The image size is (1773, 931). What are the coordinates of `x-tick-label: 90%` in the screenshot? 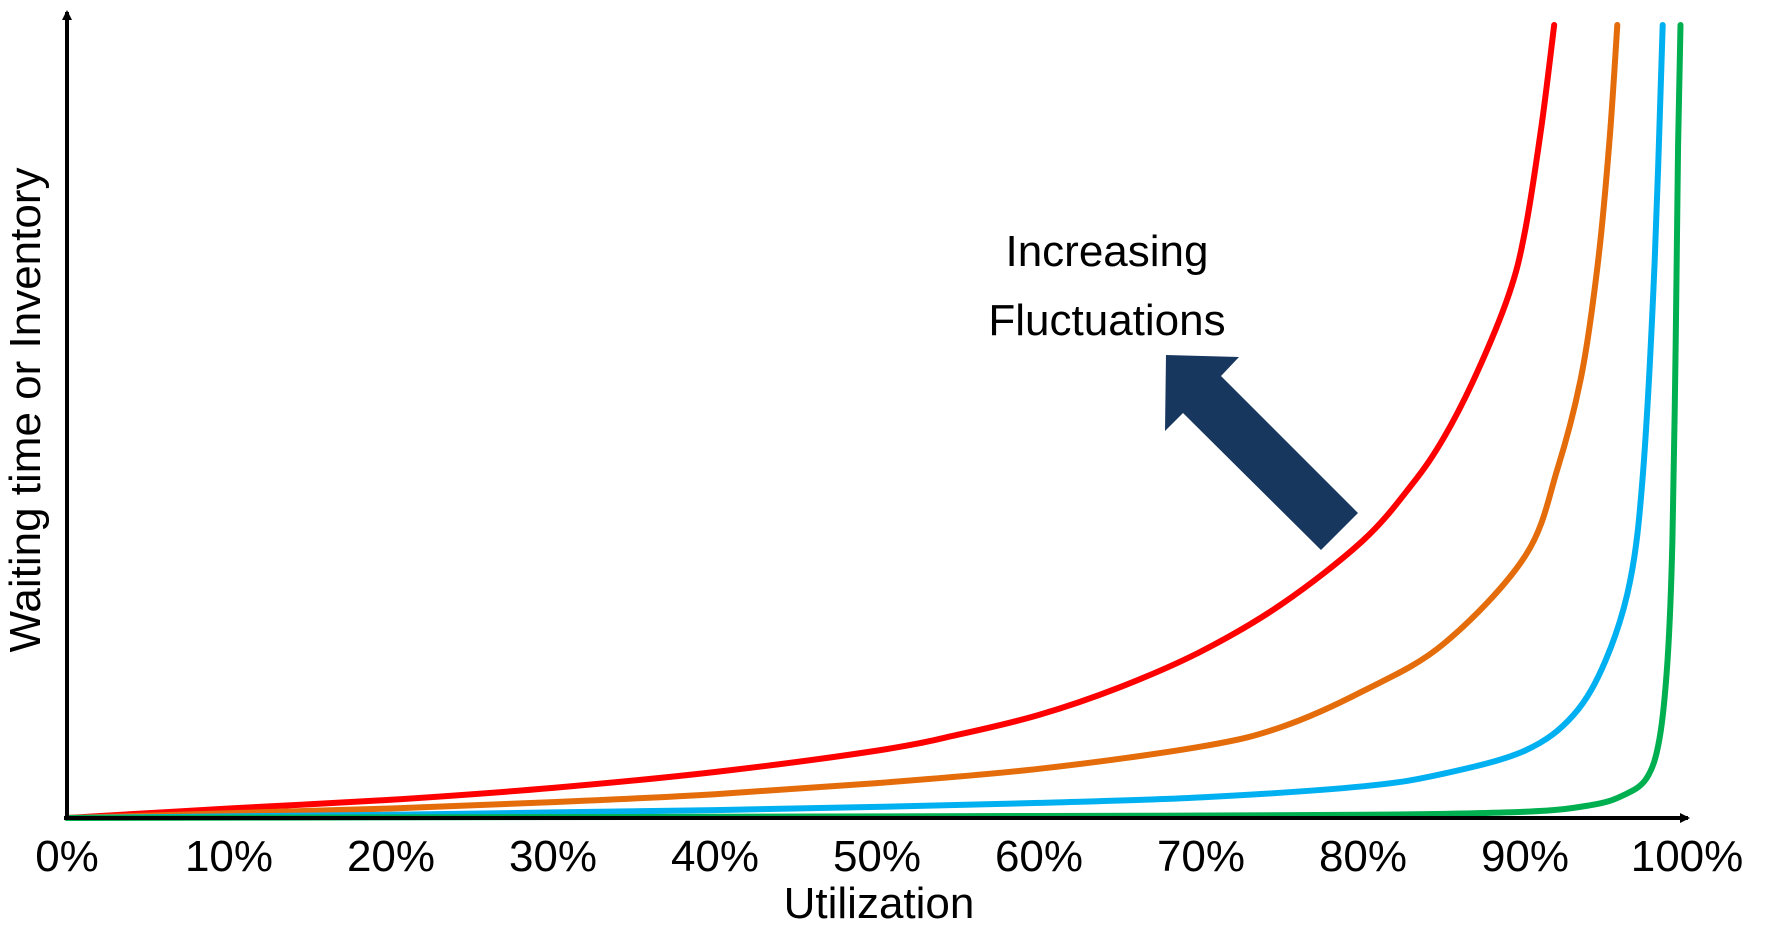 It's located at (1525, 856).